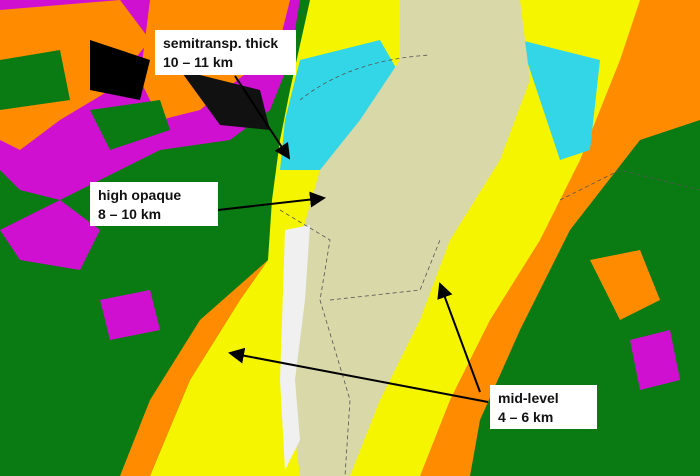  Describe the element at coordinates (262, 117) in the screenshot. I see `arrow-semitransparent` at that location.